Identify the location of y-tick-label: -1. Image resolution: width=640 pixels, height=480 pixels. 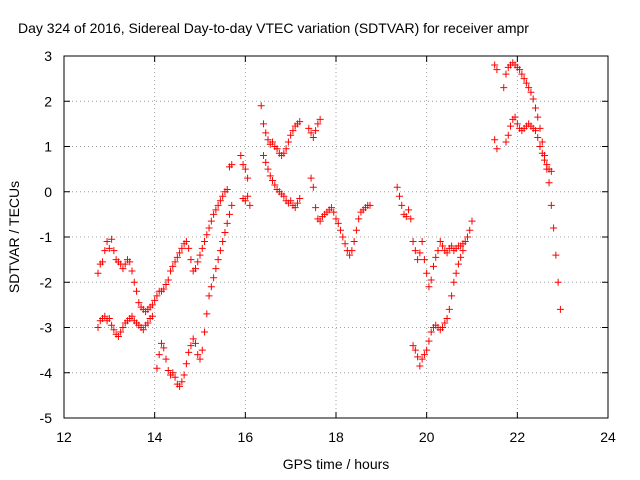
(46, 237).